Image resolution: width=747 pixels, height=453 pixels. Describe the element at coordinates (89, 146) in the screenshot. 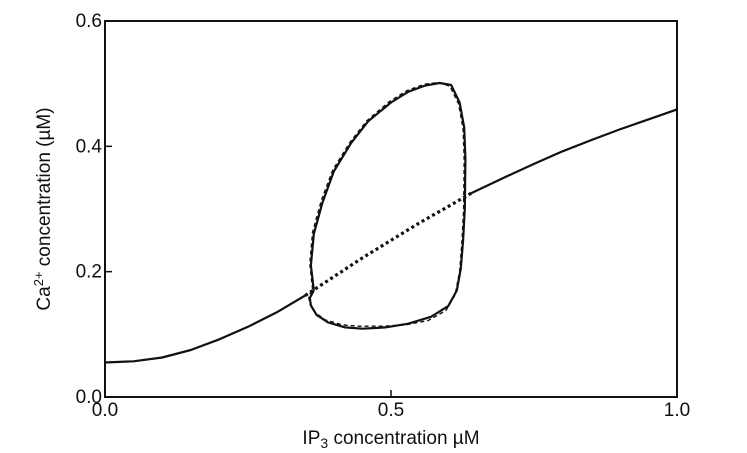

I see `y-tick-label: 0.4` at that location.